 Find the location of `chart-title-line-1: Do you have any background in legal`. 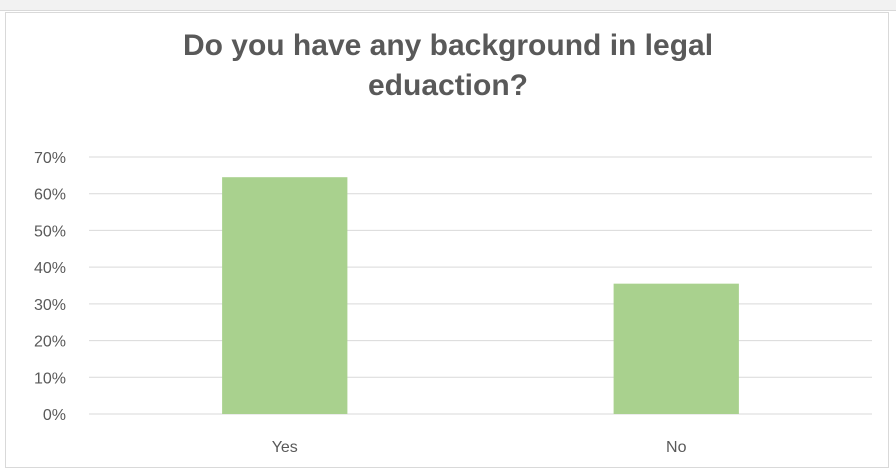

chart-title-line-1: Do you have any background in legal is located at coordinates (448, 45).